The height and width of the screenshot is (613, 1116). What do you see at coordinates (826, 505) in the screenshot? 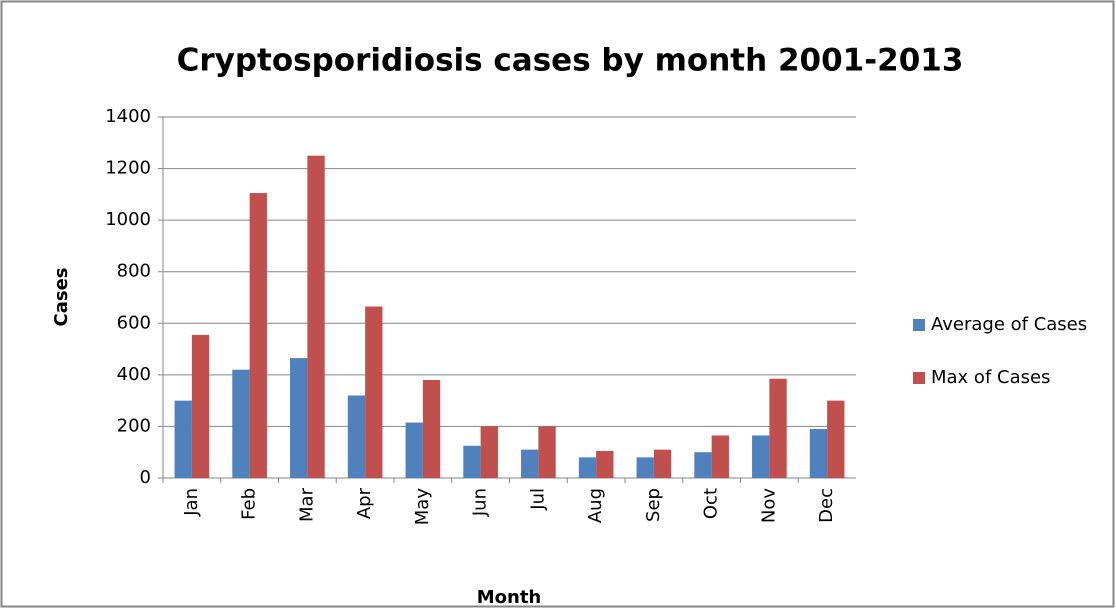
I see `x-tick-label: Dec` at bounding box center [826, 505].